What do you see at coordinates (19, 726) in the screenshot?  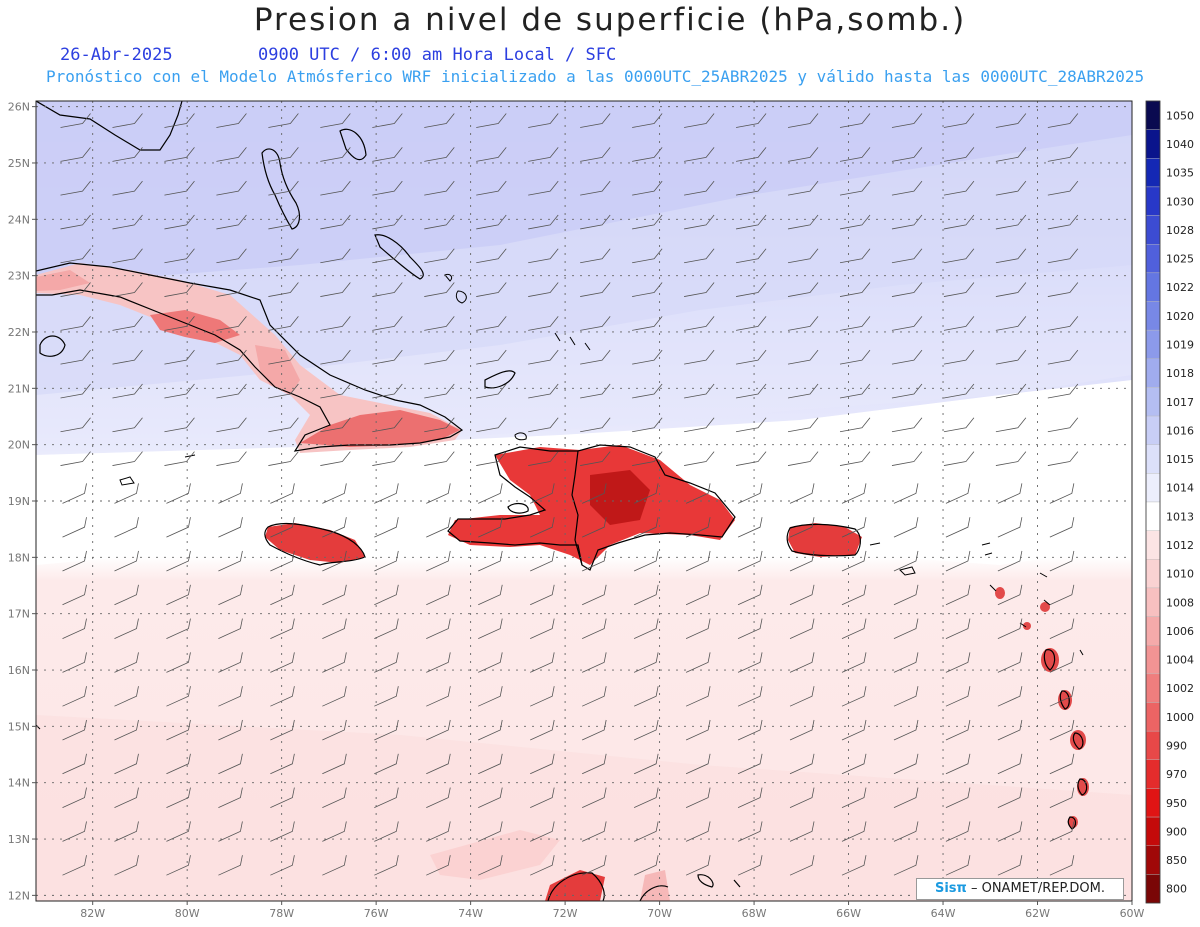 I see `lat-tick-label: 15N` at bounding box center [19, 726].